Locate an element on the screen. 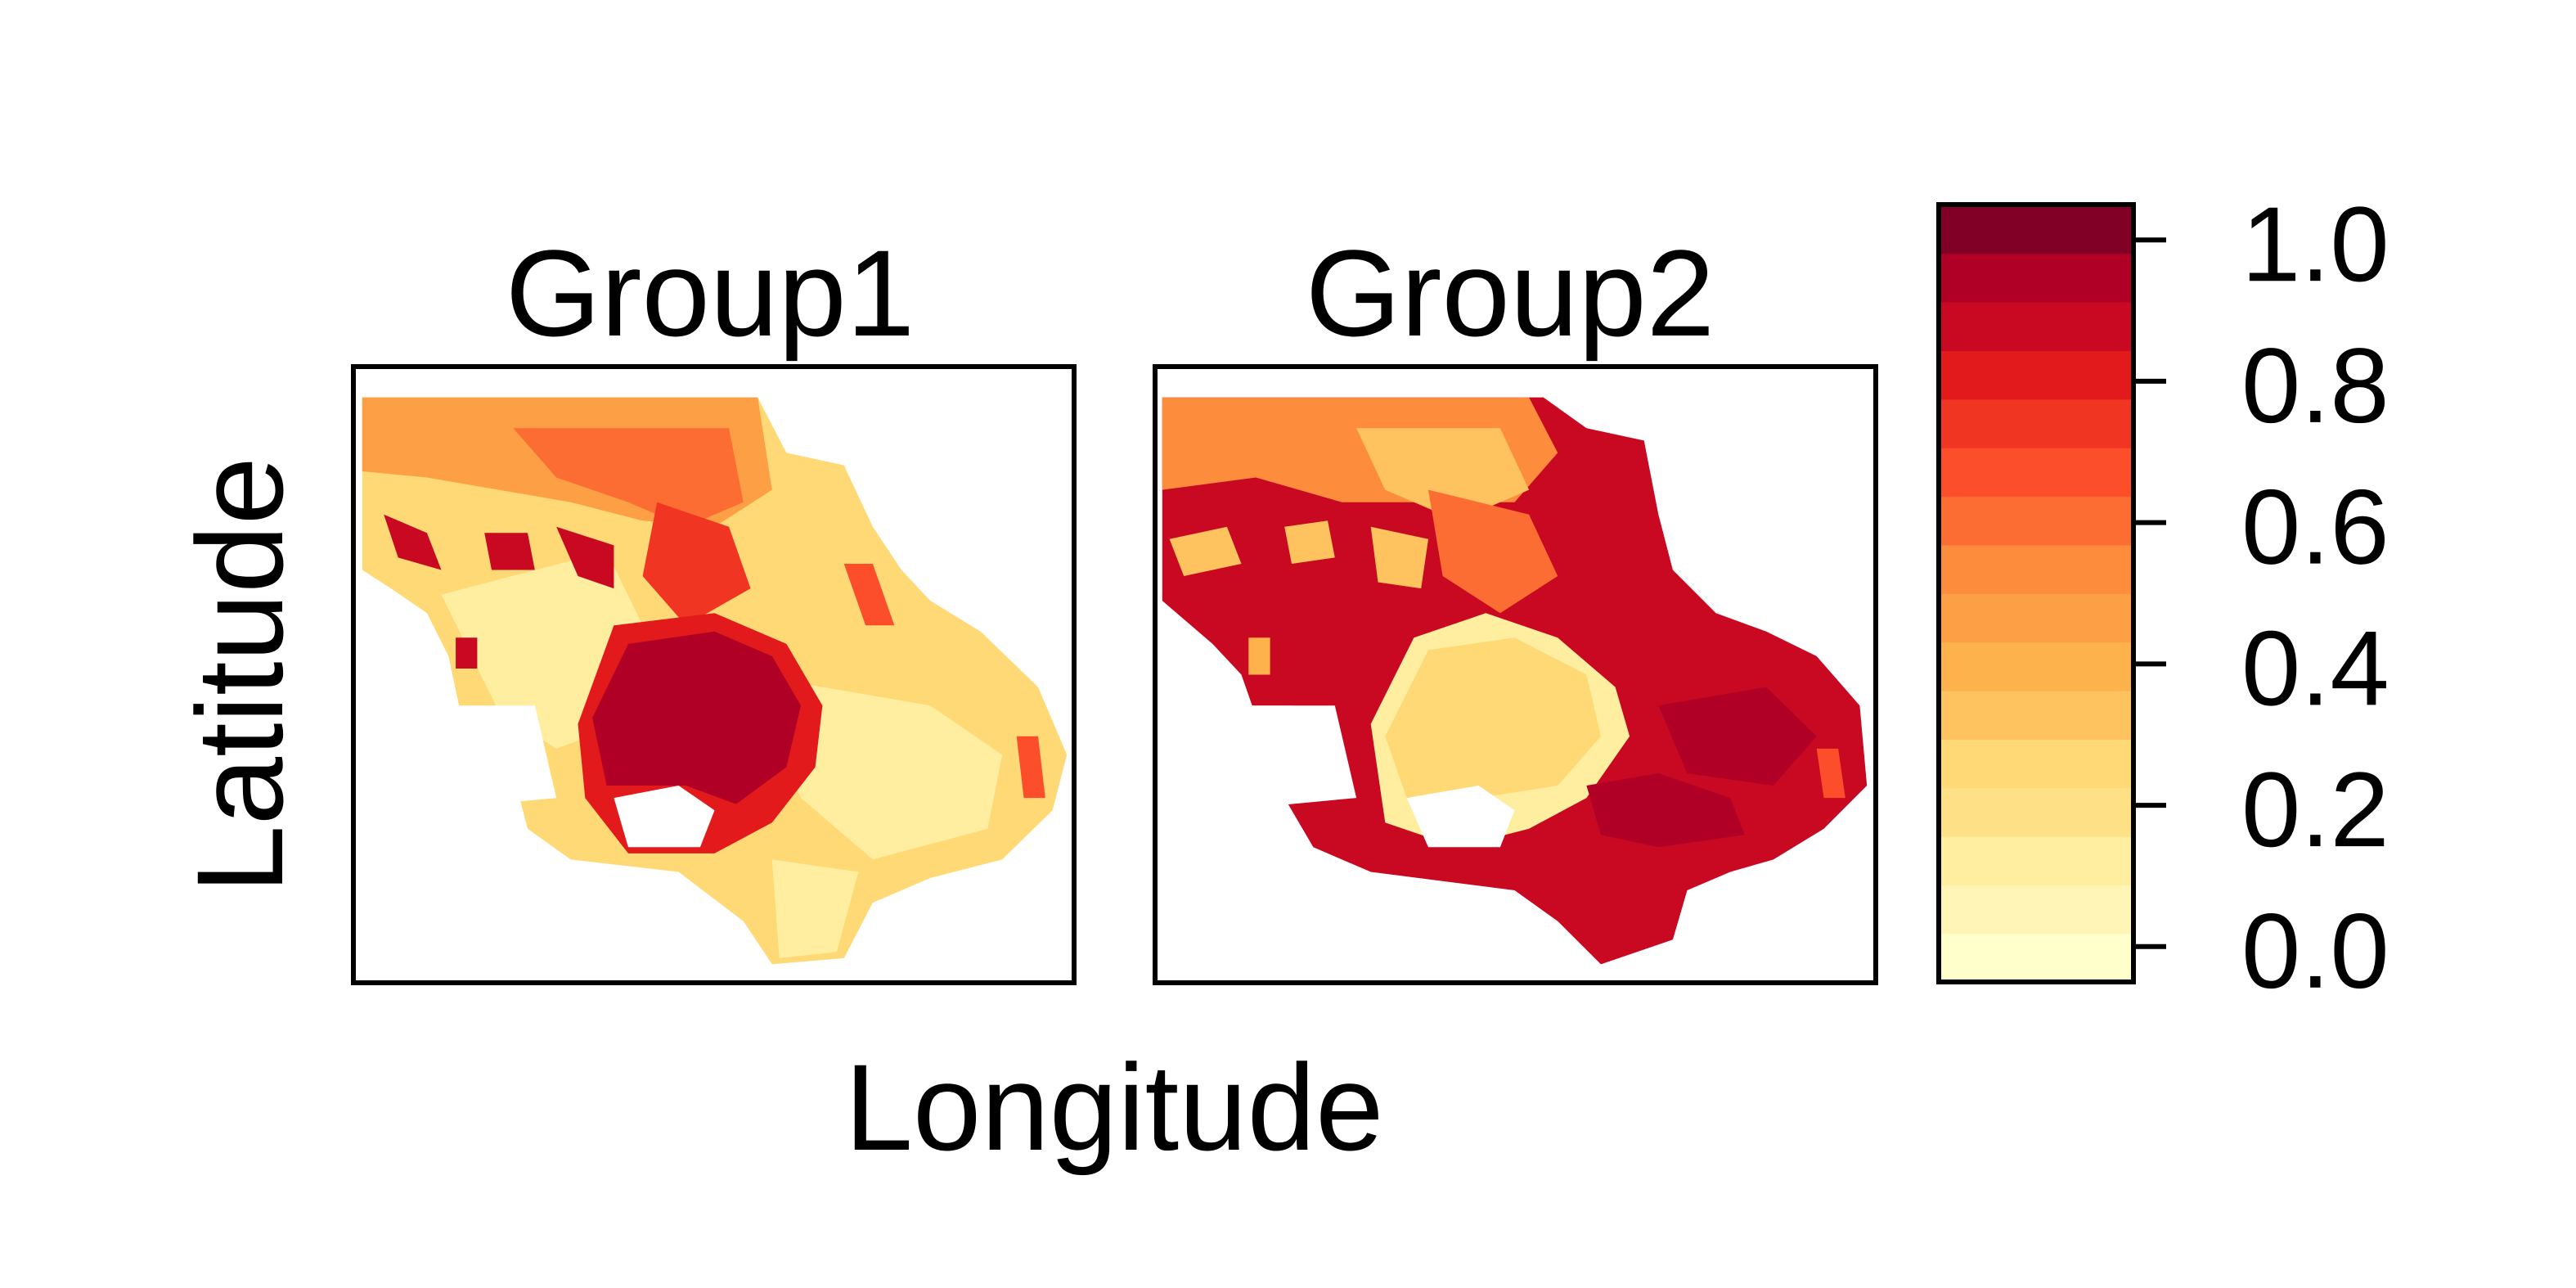 This screenshot has height=1288, width=2576. colorbar-tick-label: 1.0 is located at coordinates (2315, 244).